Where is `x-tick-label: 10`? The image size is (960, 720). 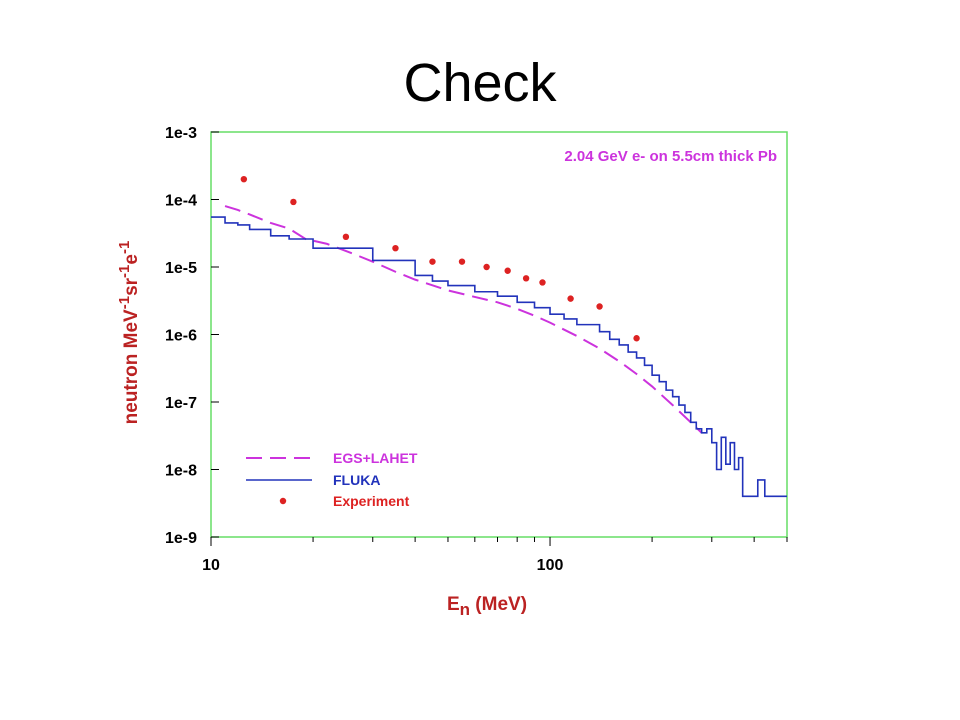
x-tick-label: 10 is located at coordinates (211, 565).